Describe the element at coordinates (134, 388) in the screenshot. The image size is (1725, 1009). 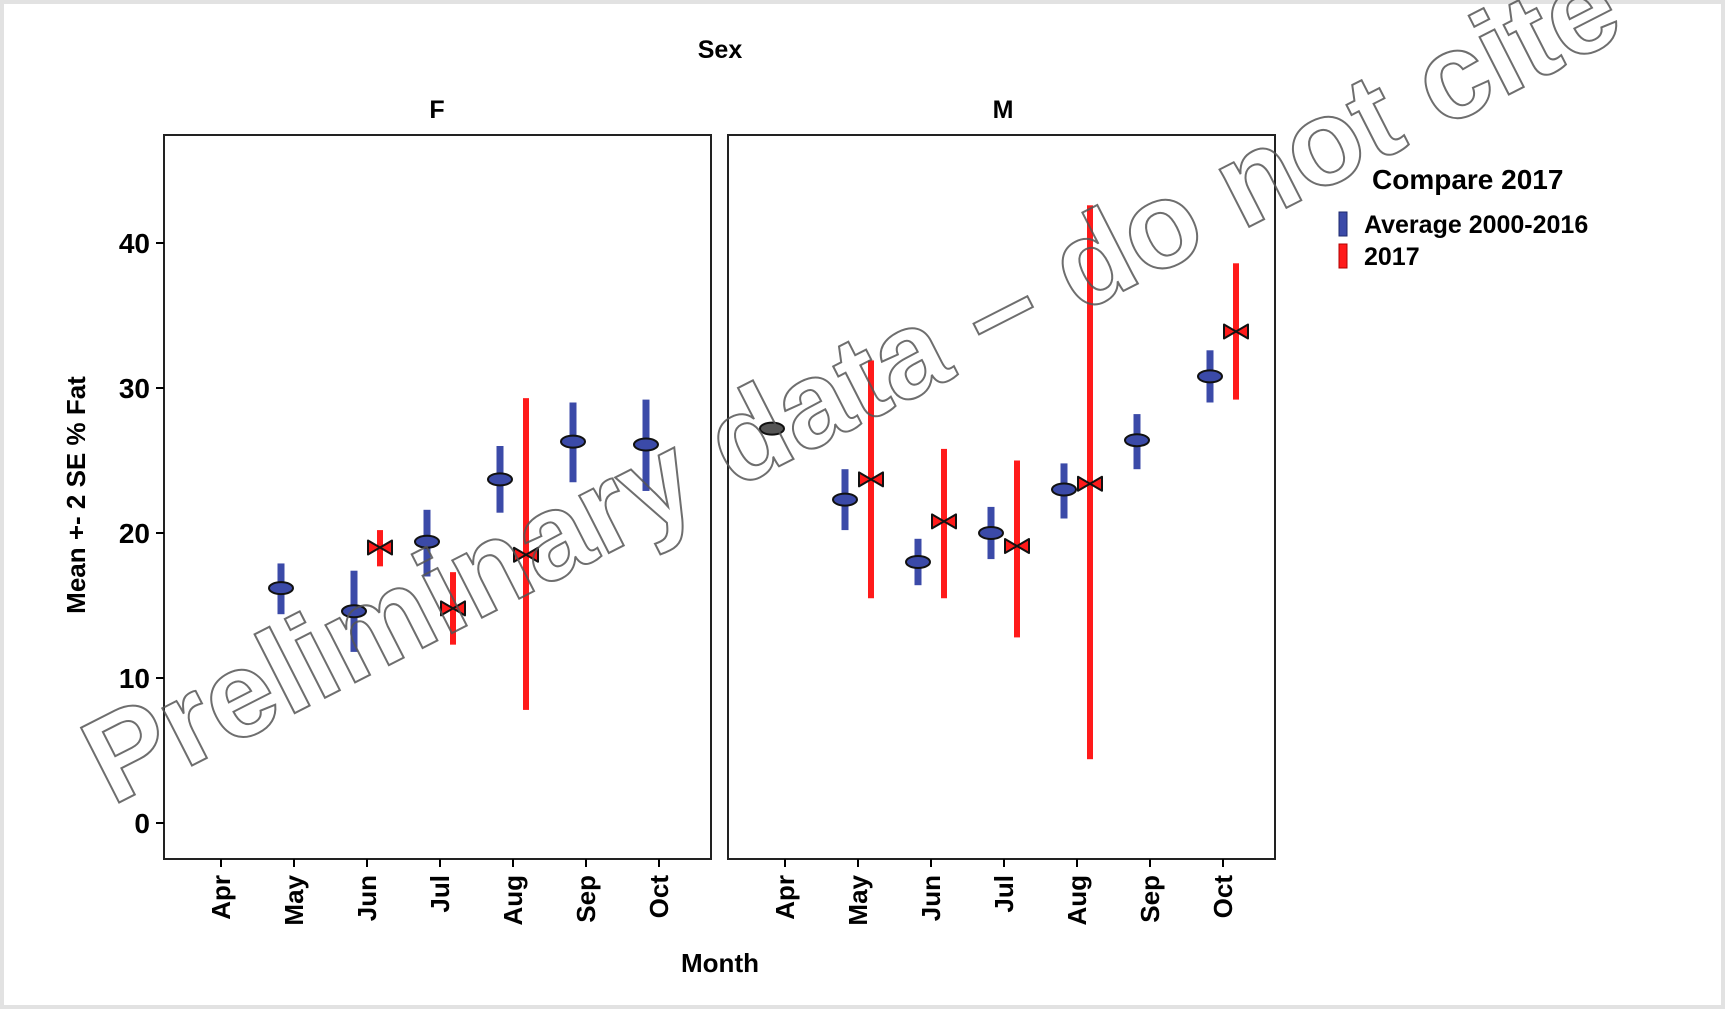
I see `y-tick-label-30: 30` at that location.